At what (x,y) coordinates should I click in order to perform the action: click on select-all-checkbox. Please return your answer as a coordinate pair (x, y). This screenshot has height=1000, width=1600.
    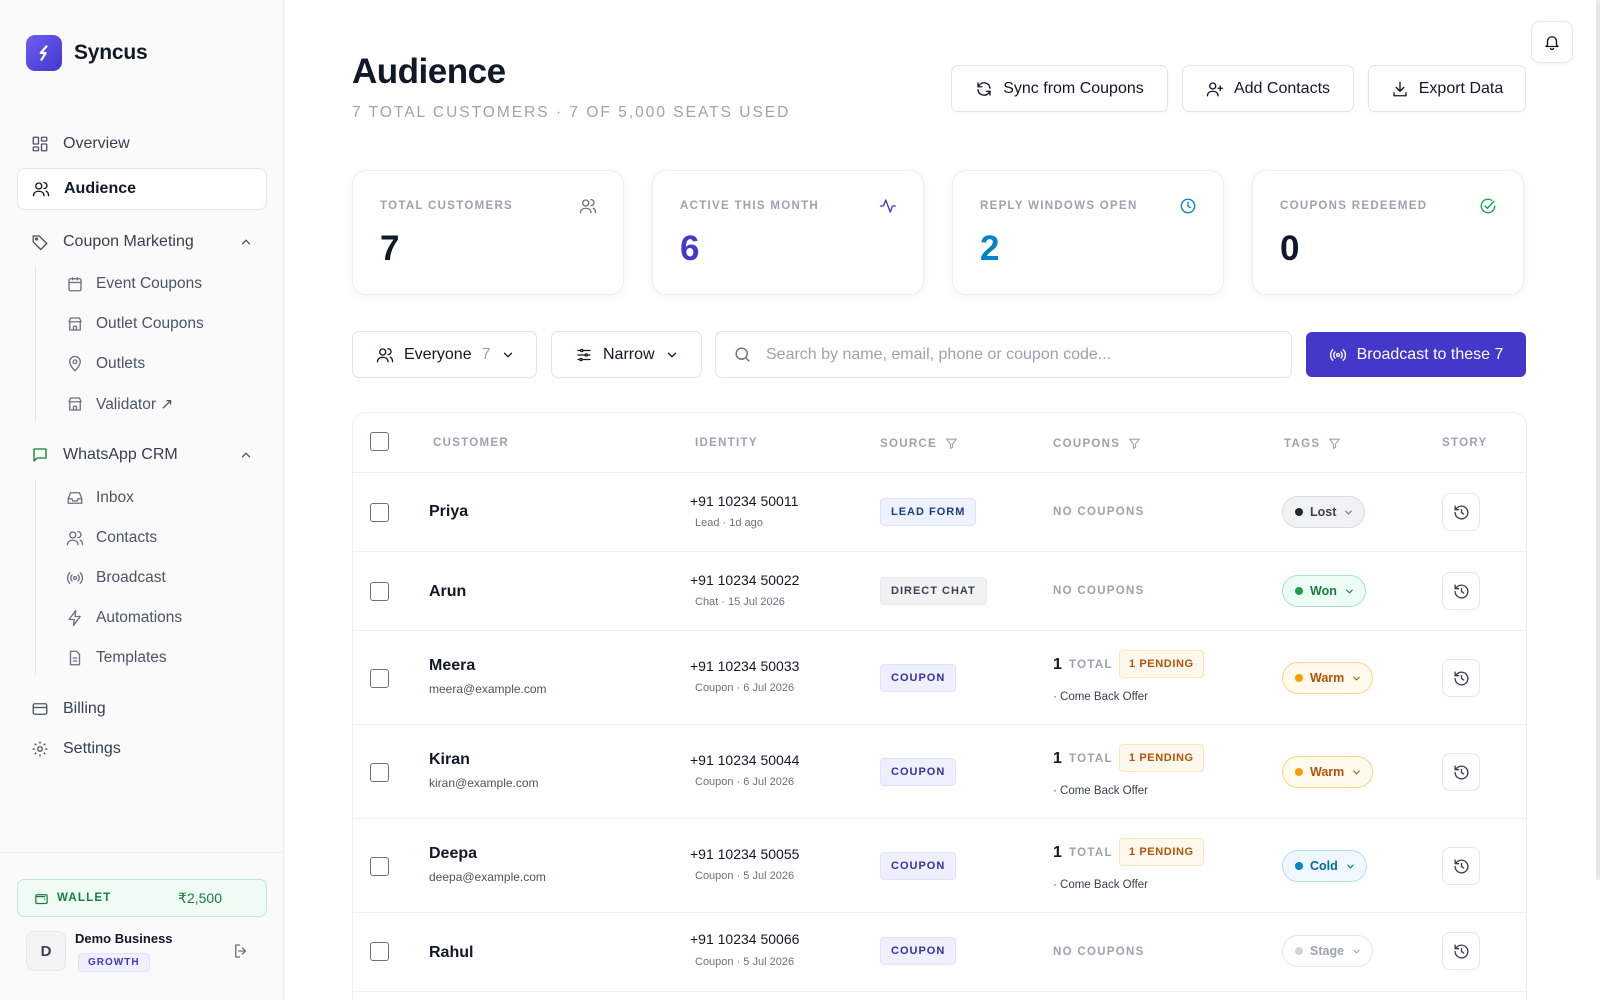
    Looking at the image, I should click on (379, 441).